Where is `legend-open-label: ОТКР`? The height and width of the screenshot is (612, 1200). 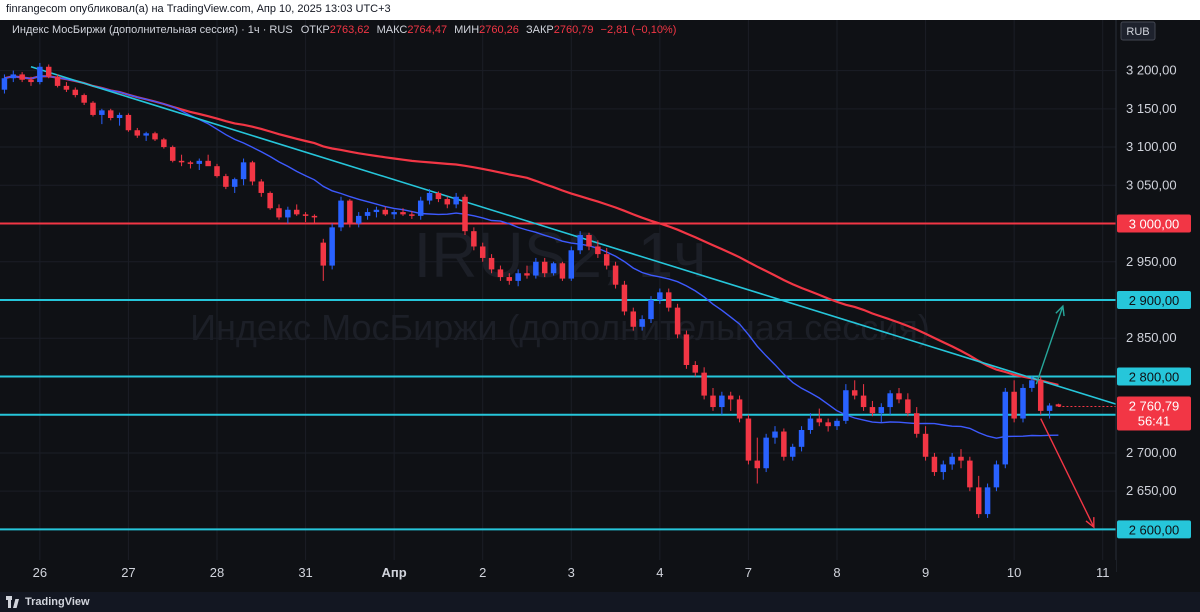 legend-open-label: ОТКР is located at coordinates (315, 30).